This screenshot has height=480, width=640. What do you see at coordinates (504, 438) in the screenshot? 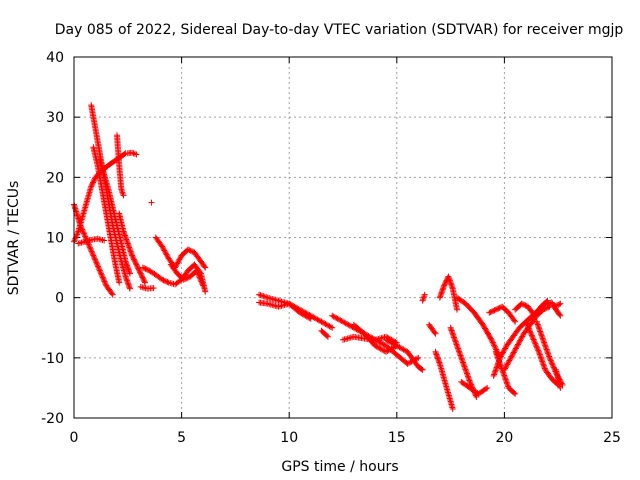
I see `x-tick-label: 20` at bounding box center [504, 438].